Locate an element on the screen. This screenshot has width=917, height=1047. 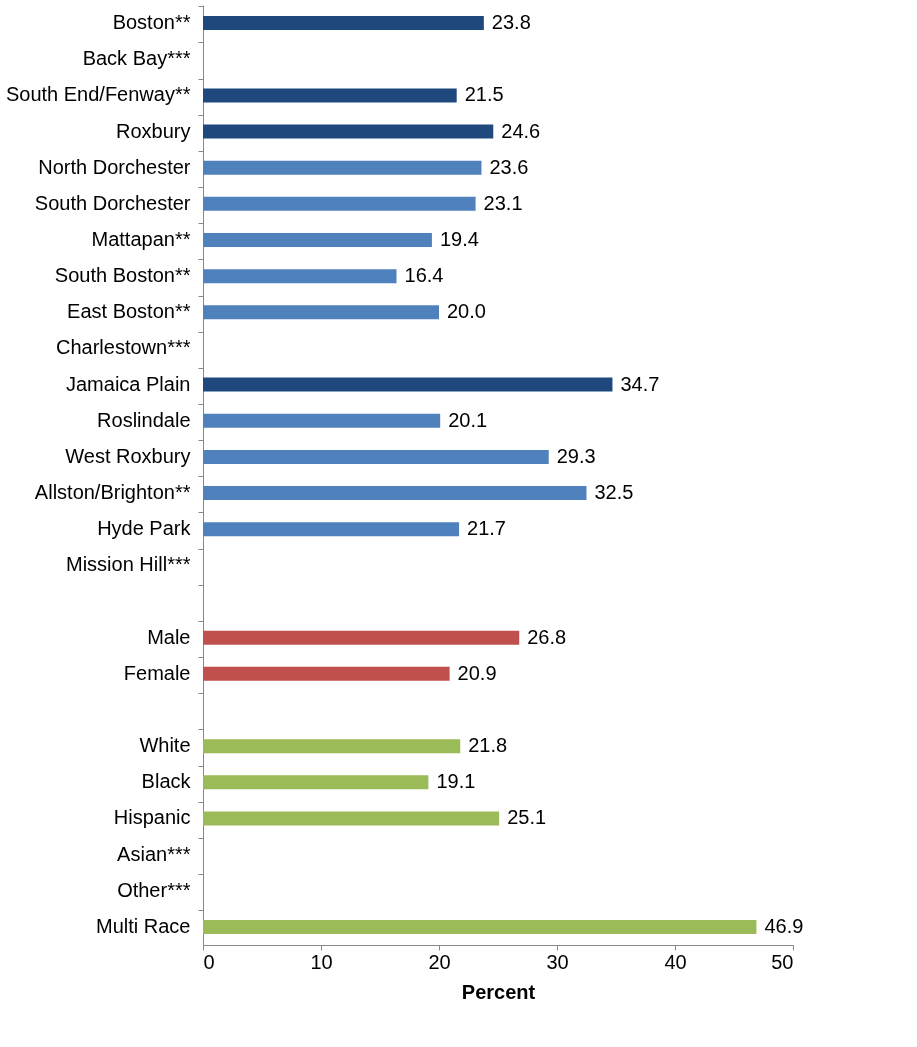
data-label: 26.8 is located at coordinates (547, 636).